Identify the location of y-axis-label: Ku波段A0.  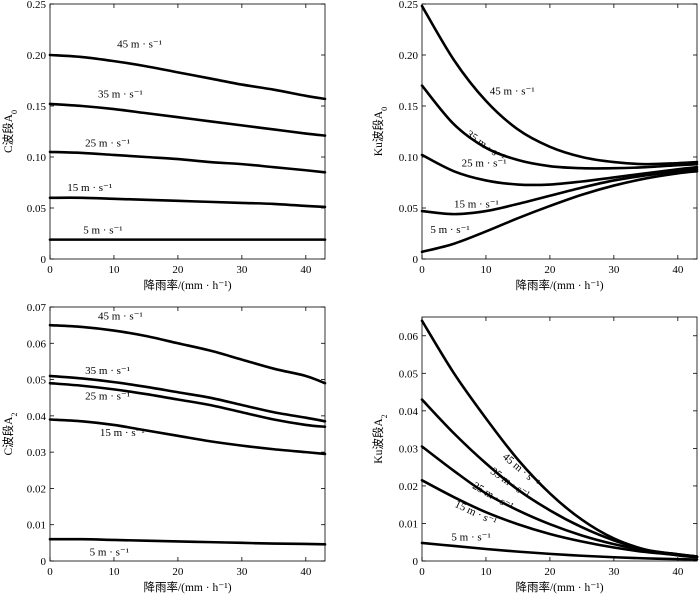
(380, 131).